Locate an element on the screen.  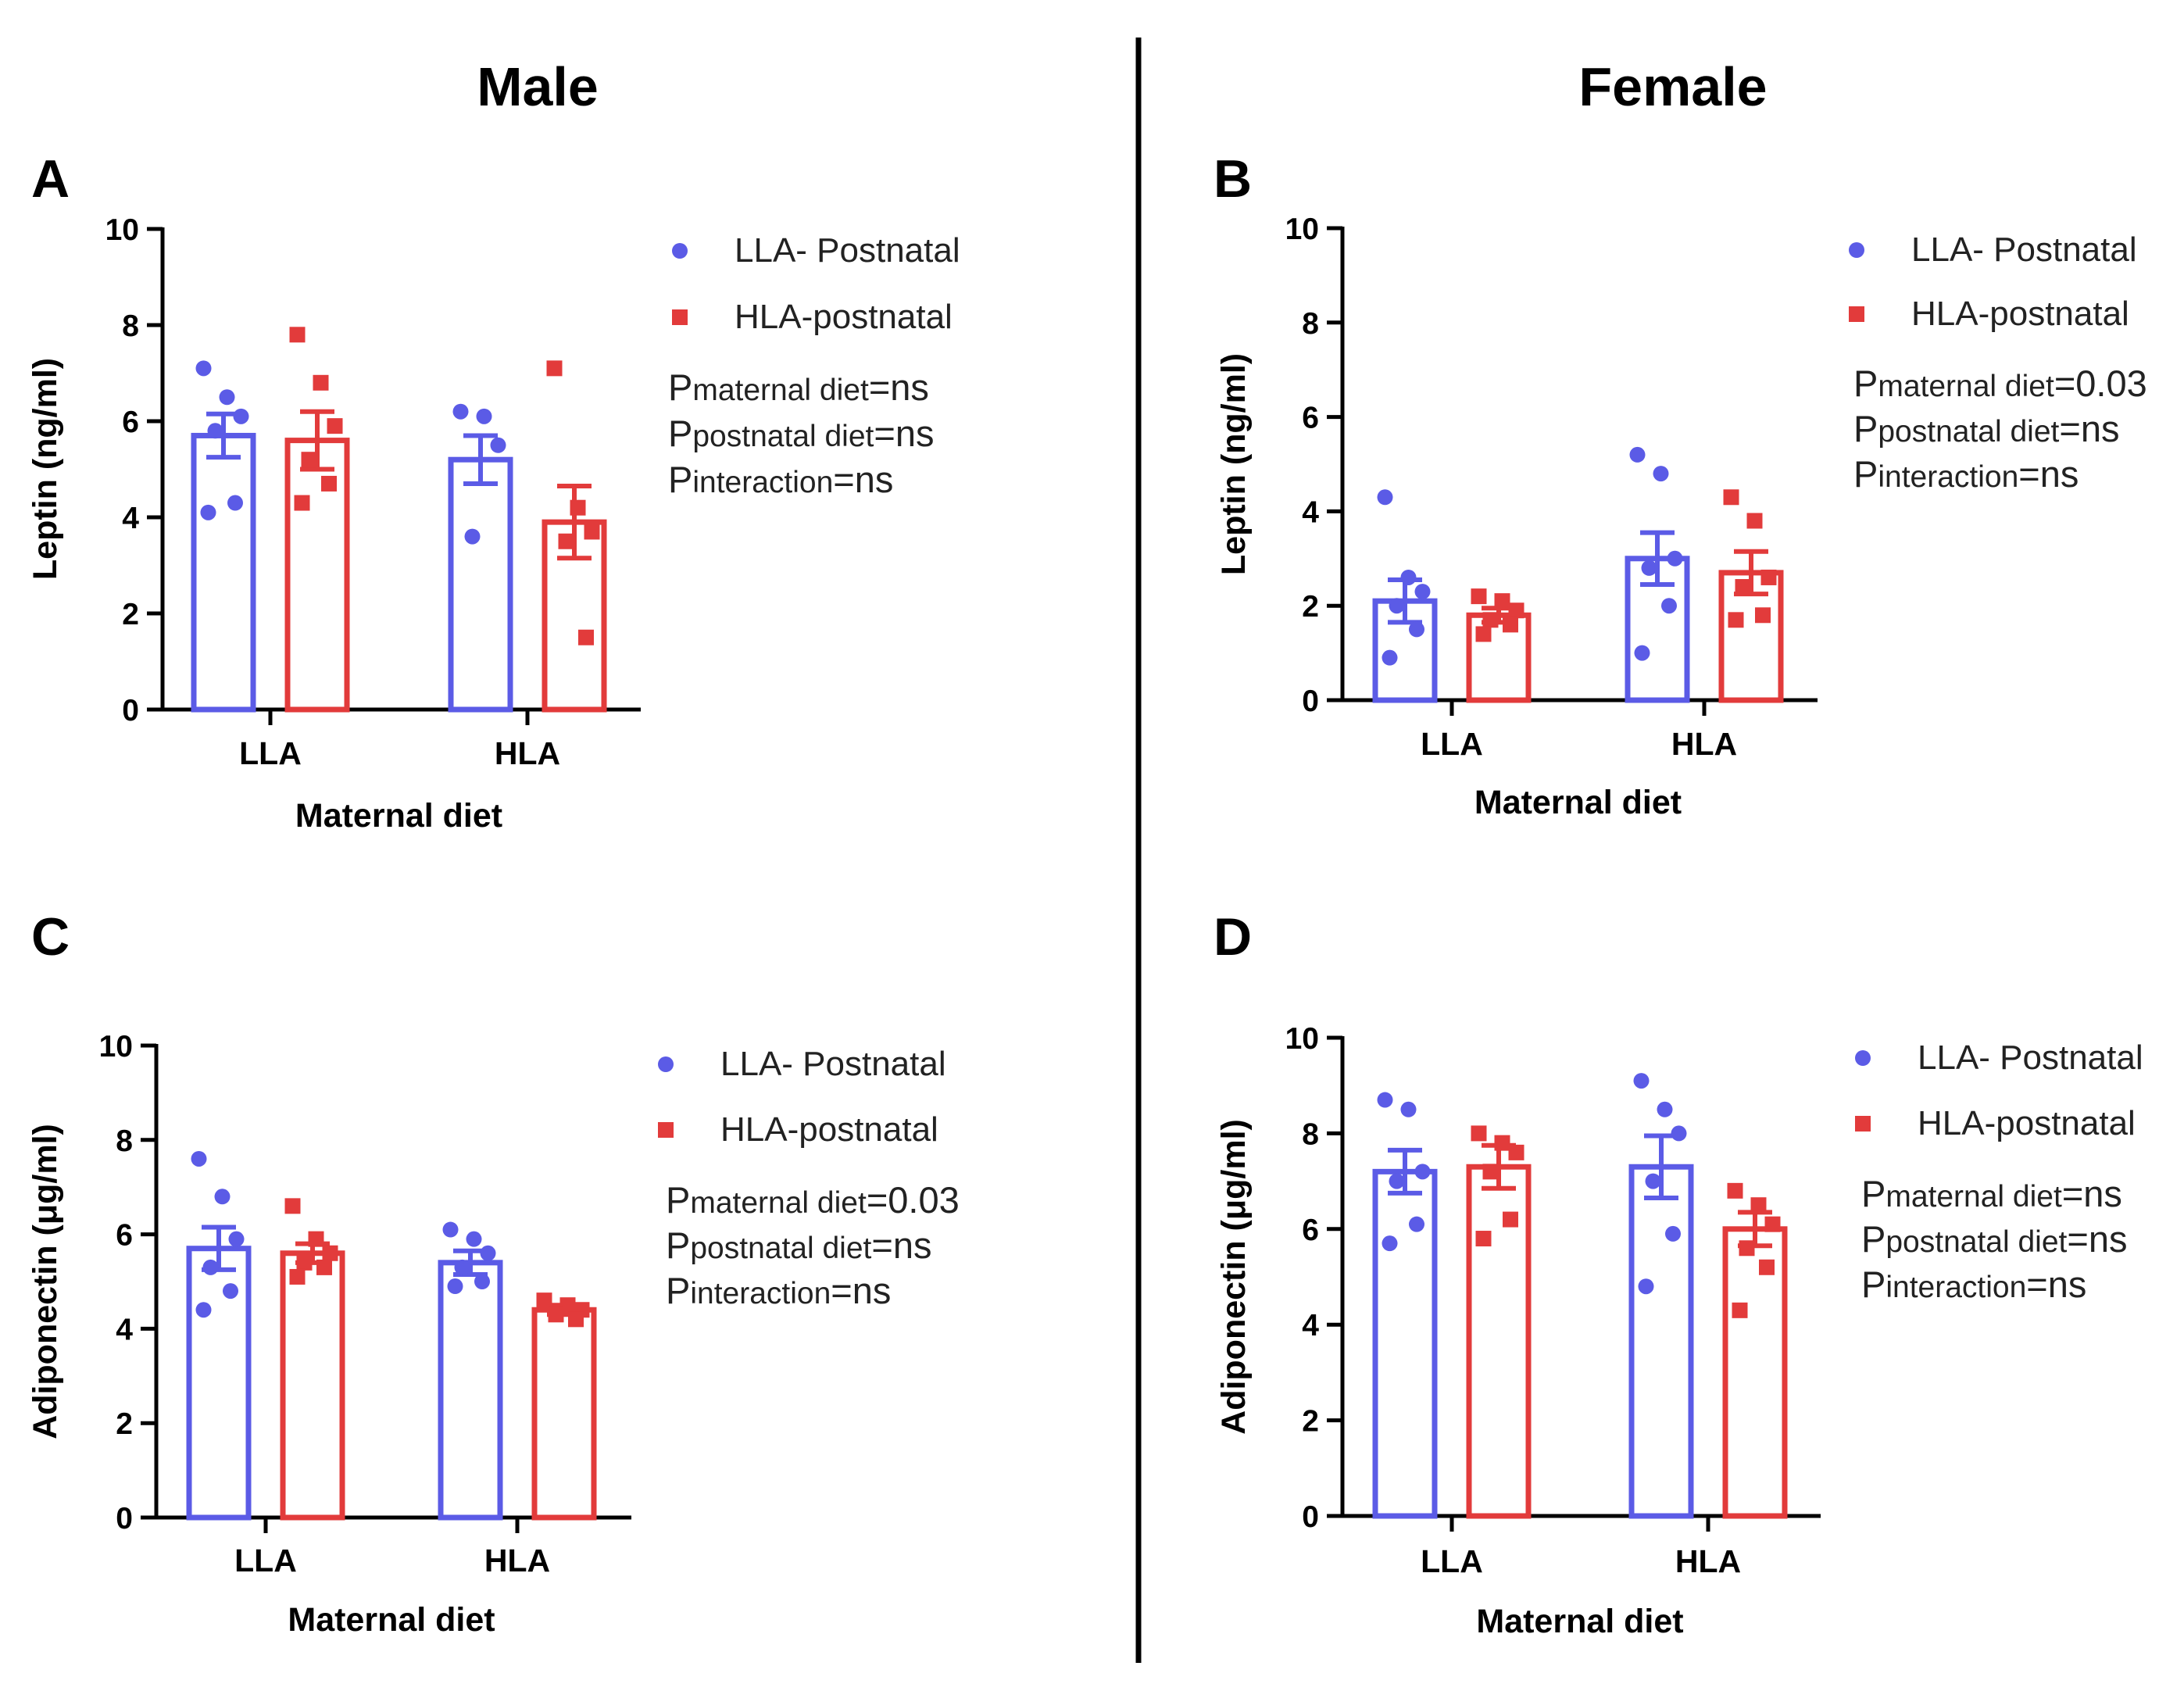
panel-letter: C is located at coordinates (50, 937).